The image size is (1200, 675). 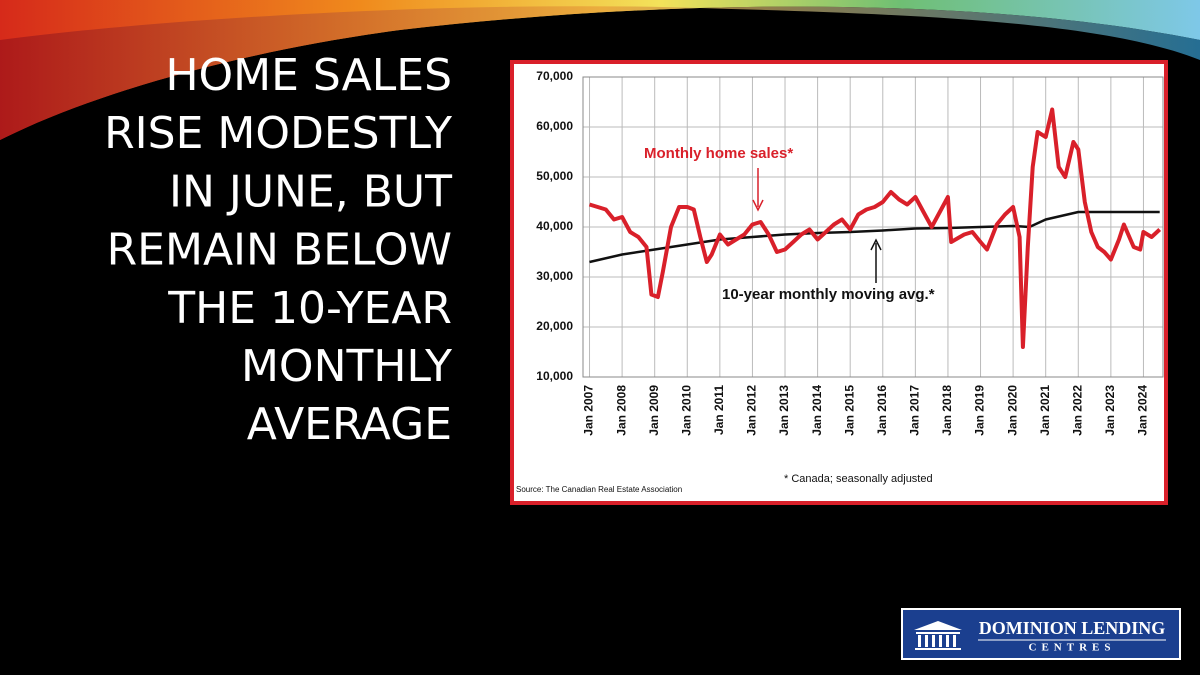 I want to click on y-tick-label: 30,000, so click(x=554, y=276).